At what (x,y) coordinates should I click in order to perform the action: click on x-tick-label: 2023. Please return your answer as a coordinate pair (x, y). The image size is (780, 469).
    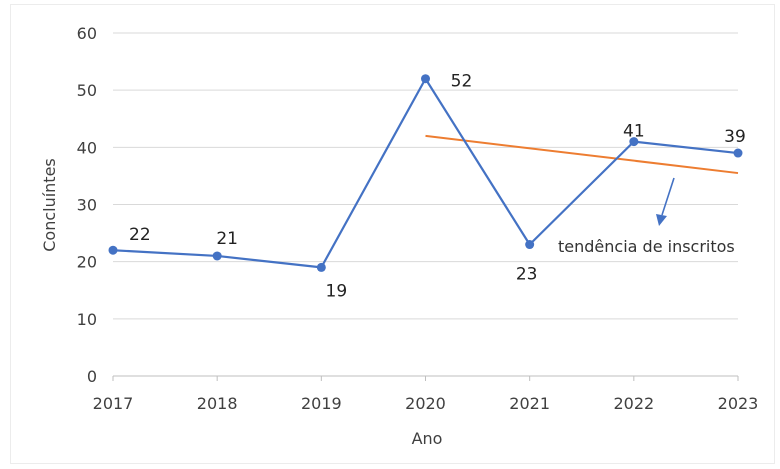
    Looking at the image, I should click on (738, 403).